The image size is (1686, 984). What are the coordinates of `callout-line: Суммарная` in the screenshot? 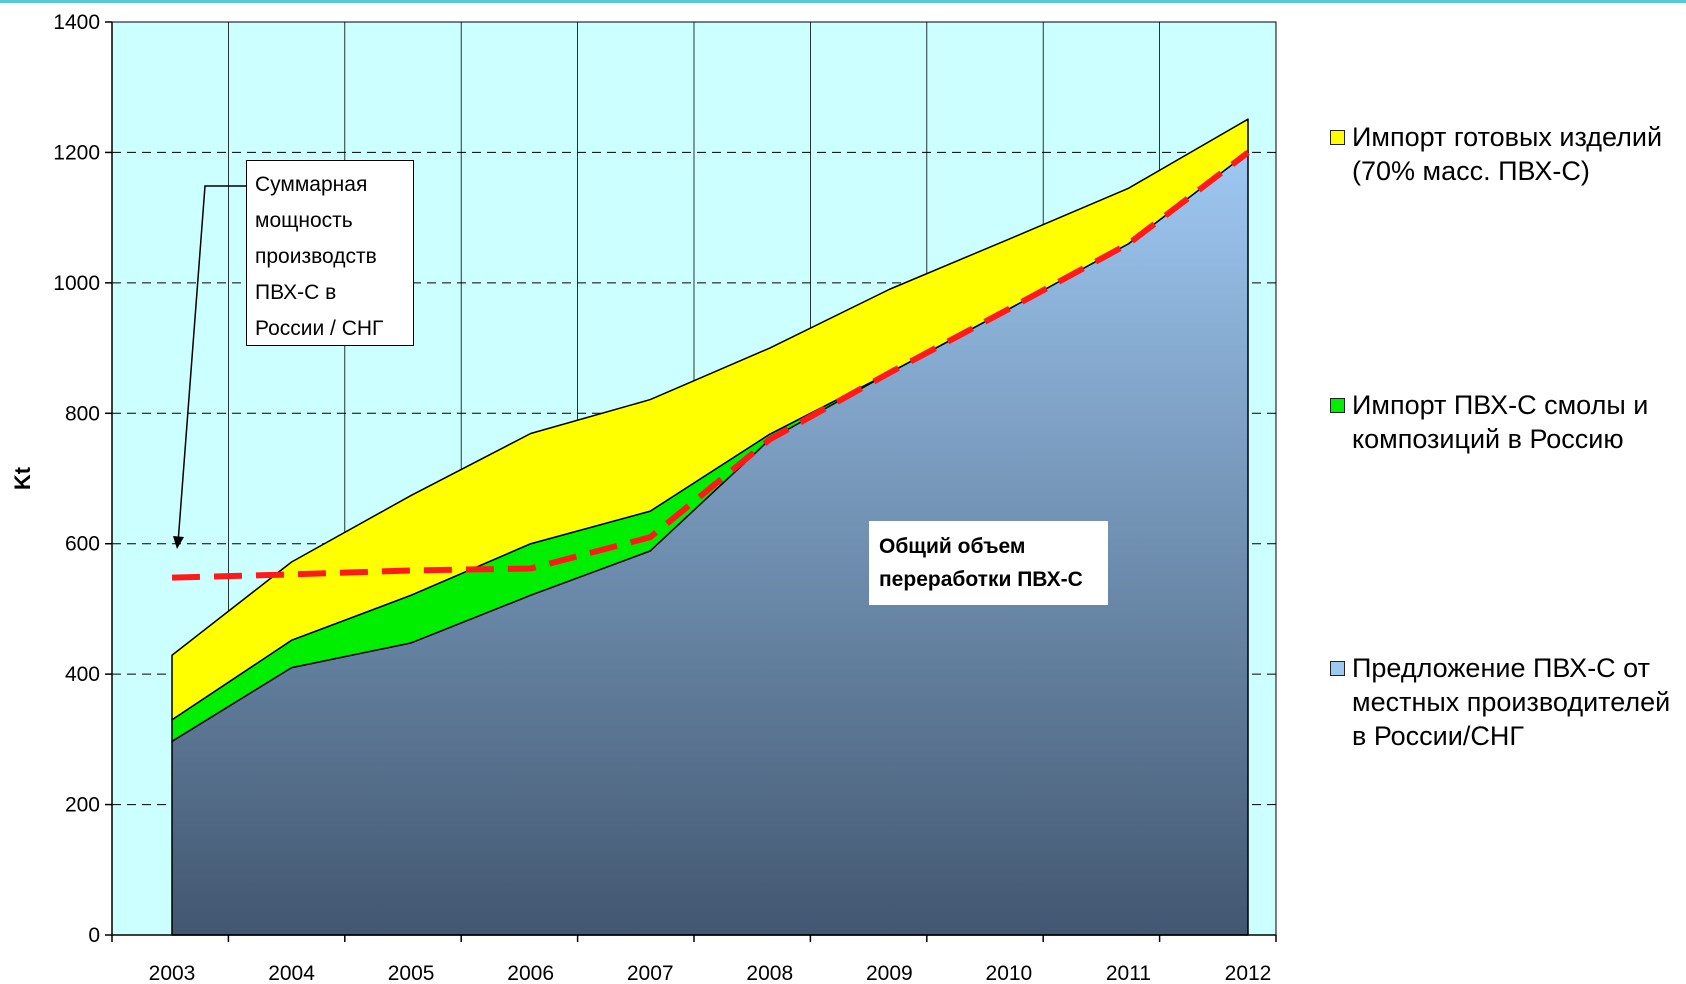 It's located at (311, 184).